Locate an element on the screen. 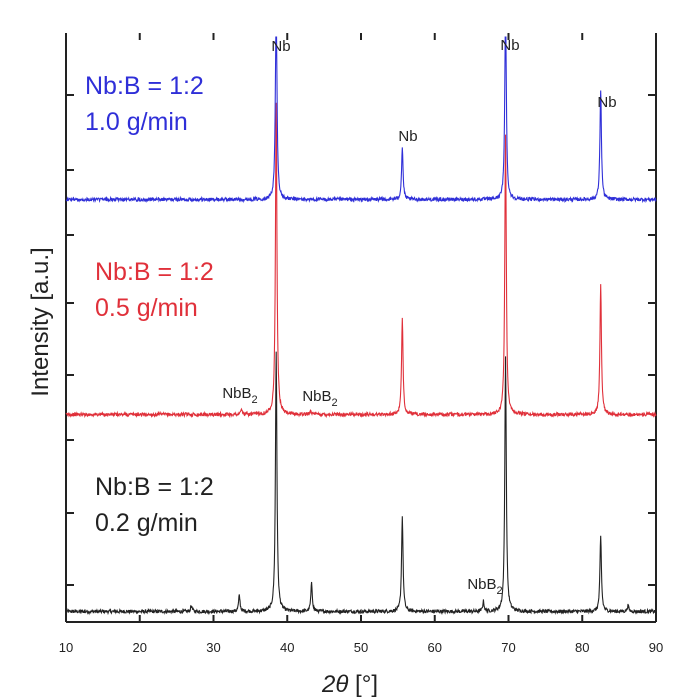 The height and width of the screenshot is (700, 700). series-label-1: Nb:B = 1:2 is located at coordinates (154, 272).